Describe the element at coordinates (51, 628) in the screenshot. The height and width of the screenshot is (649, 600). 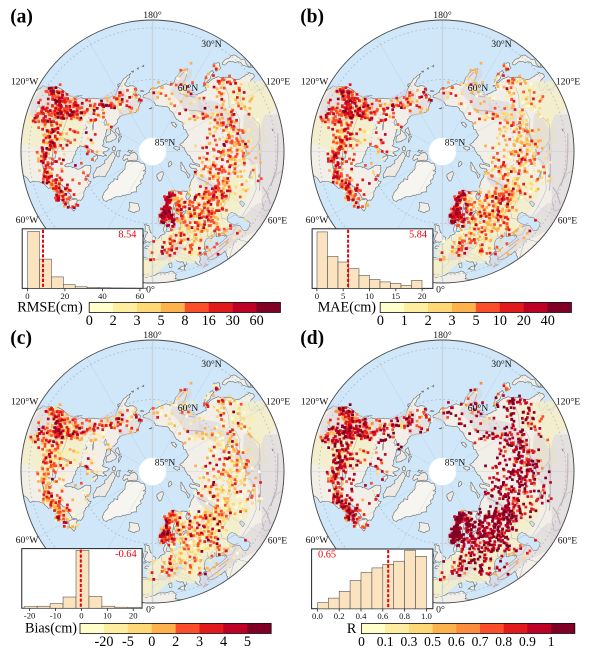
I see `svg-text: Bias(cm)` at that location.